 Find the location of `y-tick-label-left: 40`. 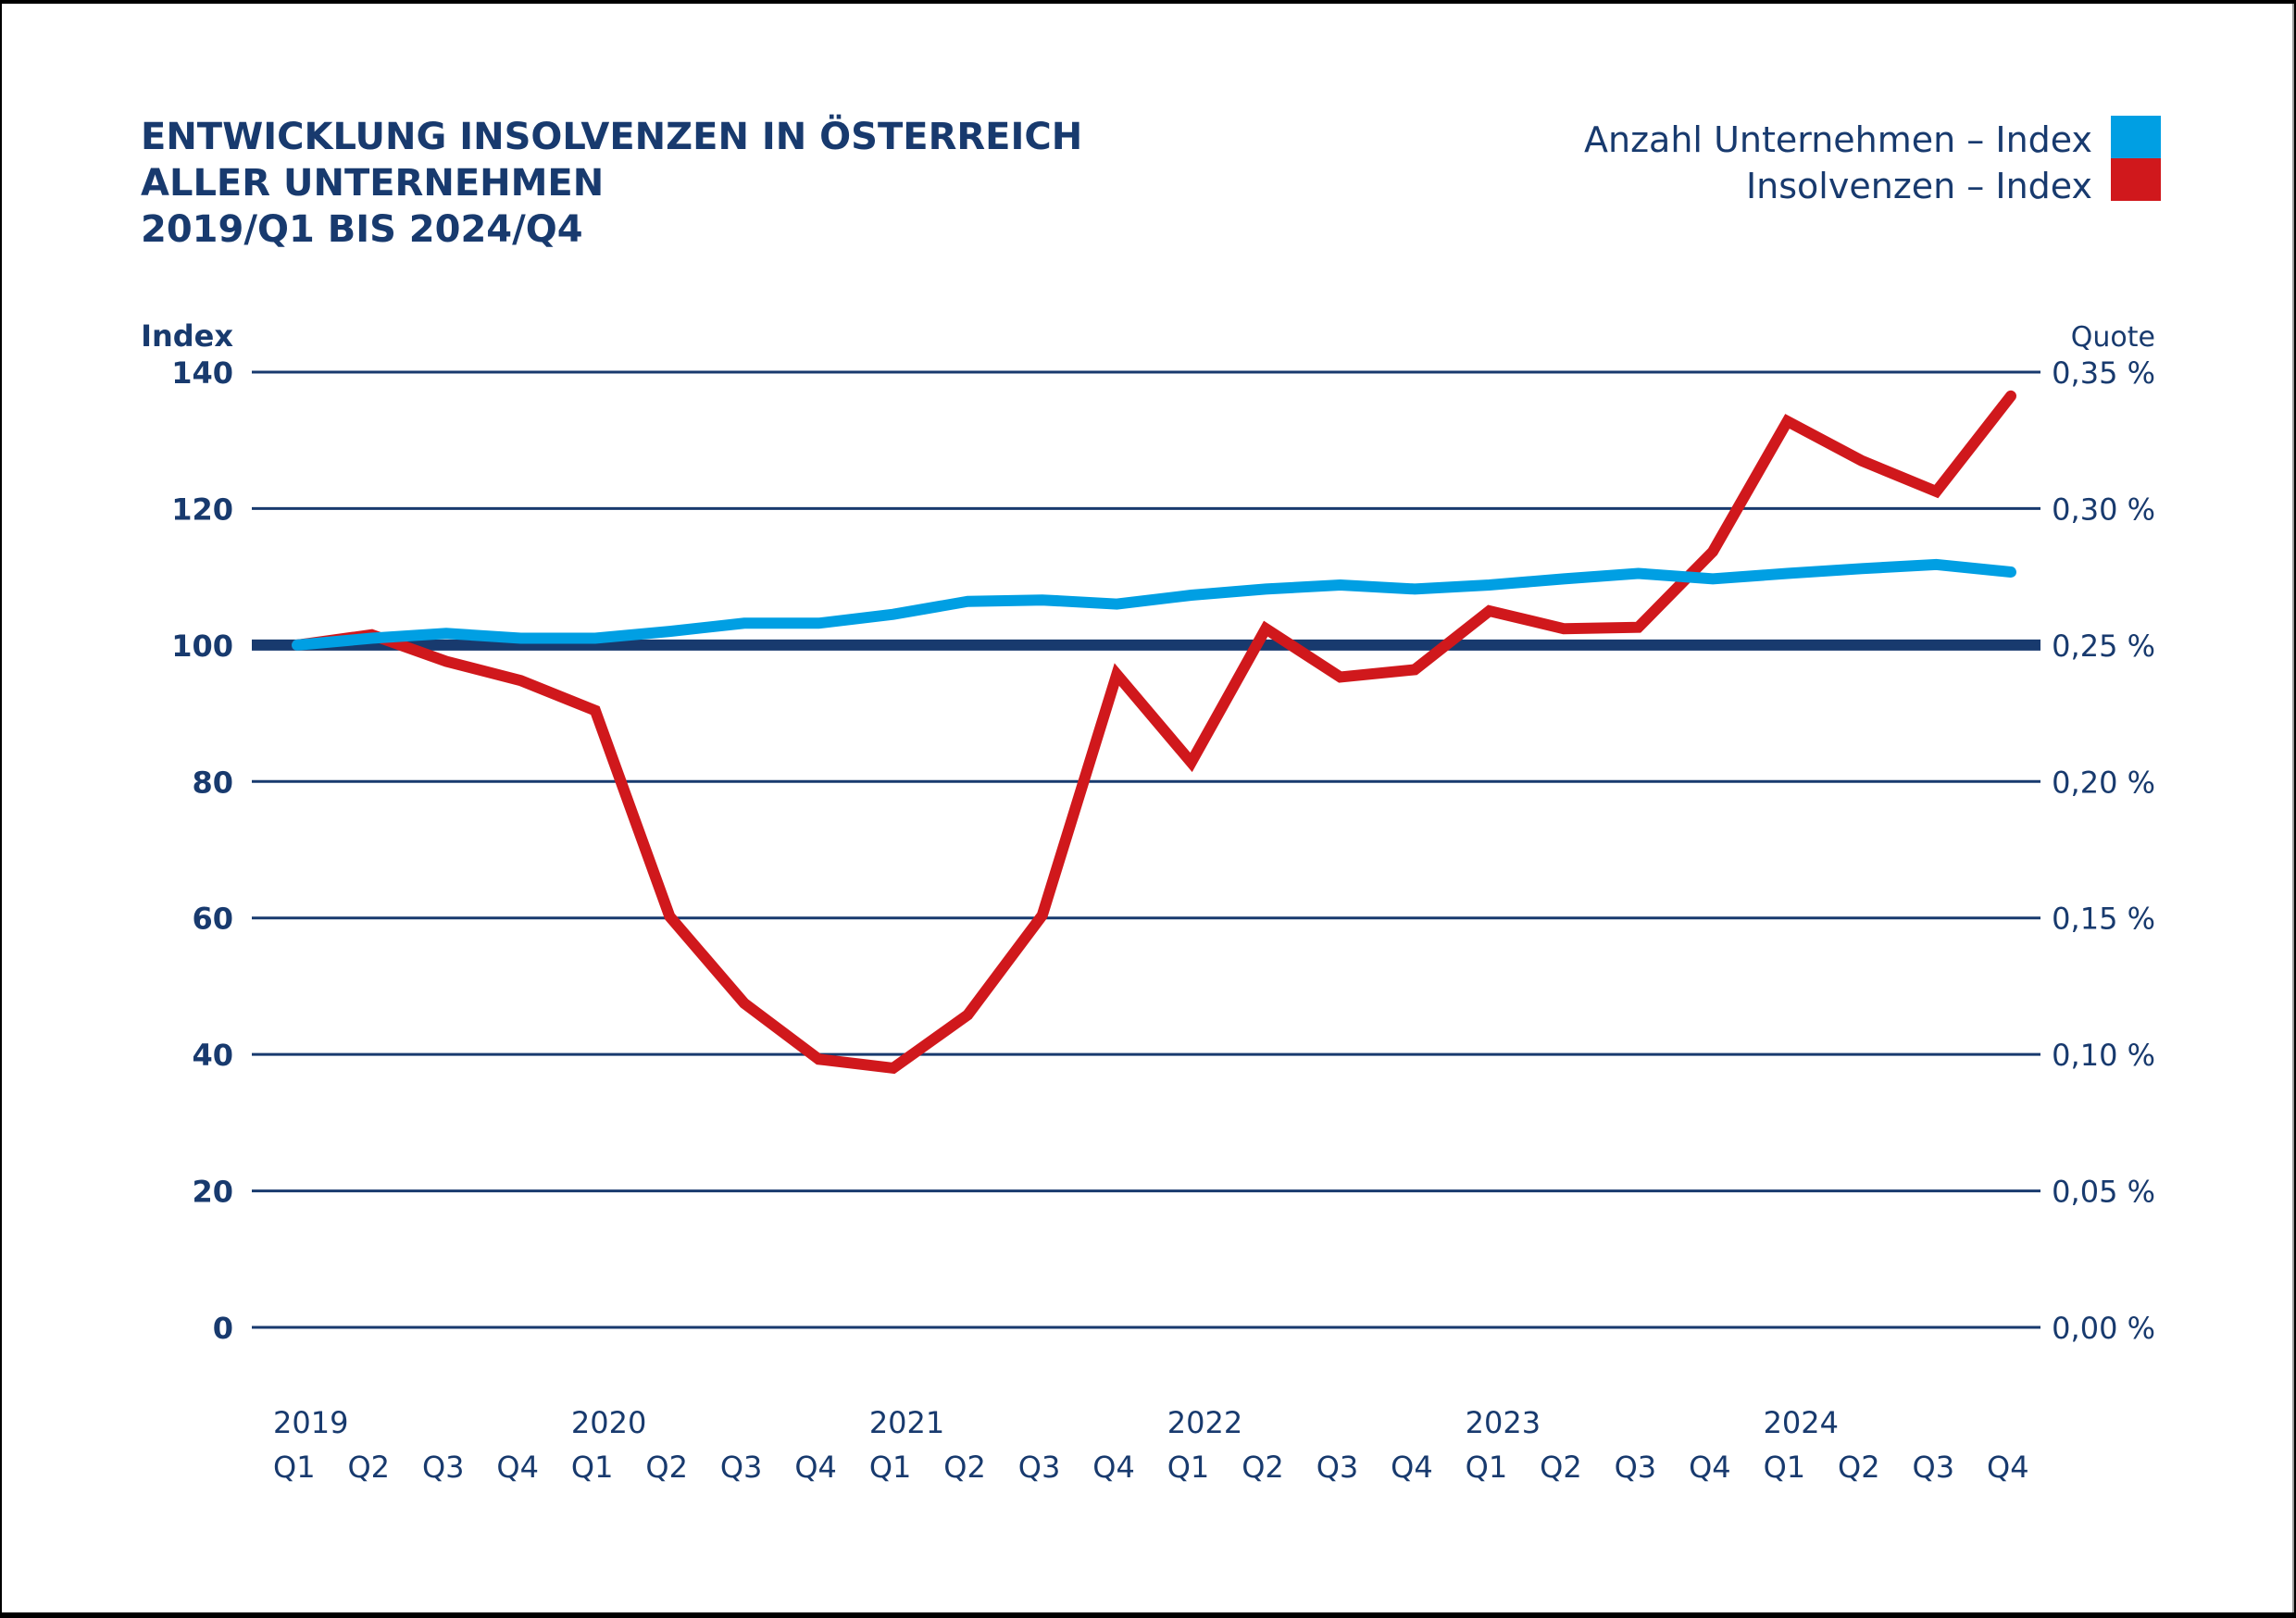

y-tick-label-left: 40 is located at coordinates (212, 1055).